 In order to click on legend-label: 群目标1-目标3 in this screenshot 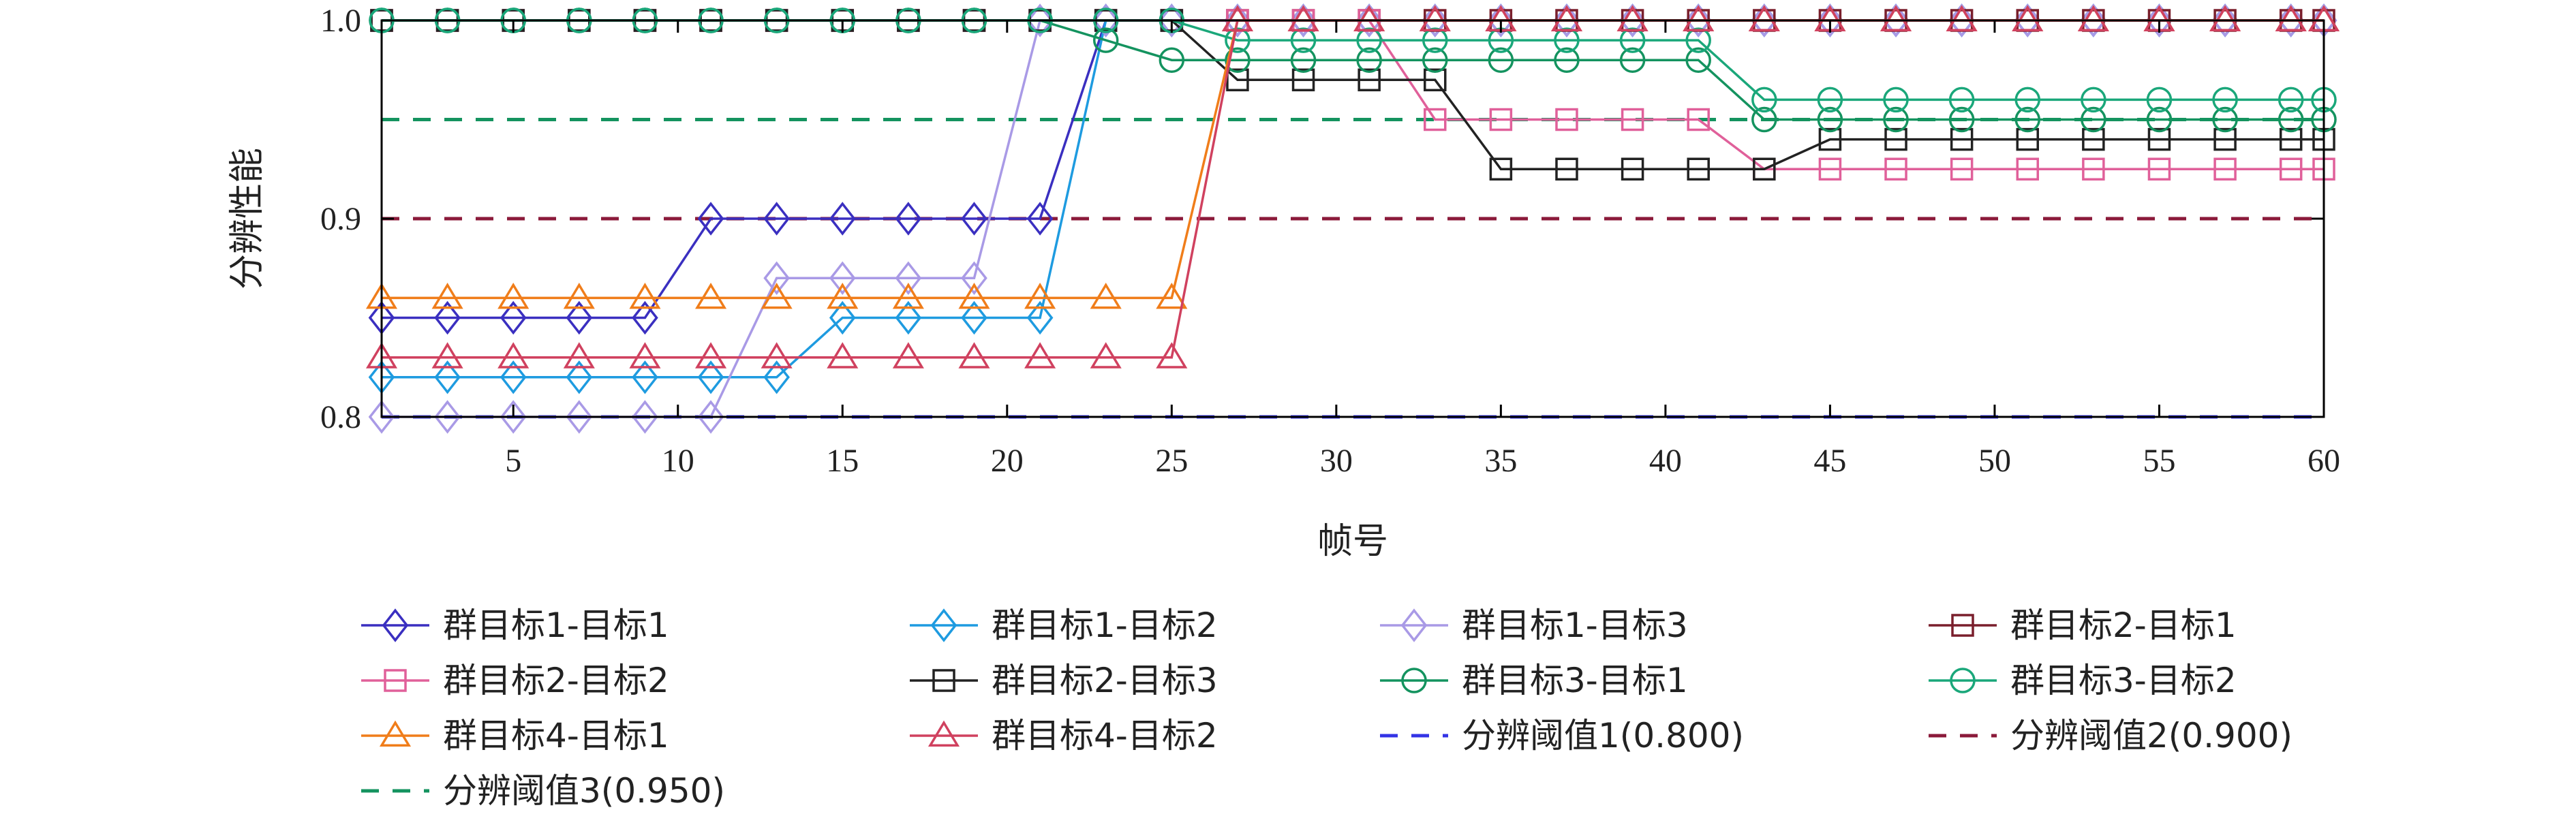, I will do `click(1575, 625)`.